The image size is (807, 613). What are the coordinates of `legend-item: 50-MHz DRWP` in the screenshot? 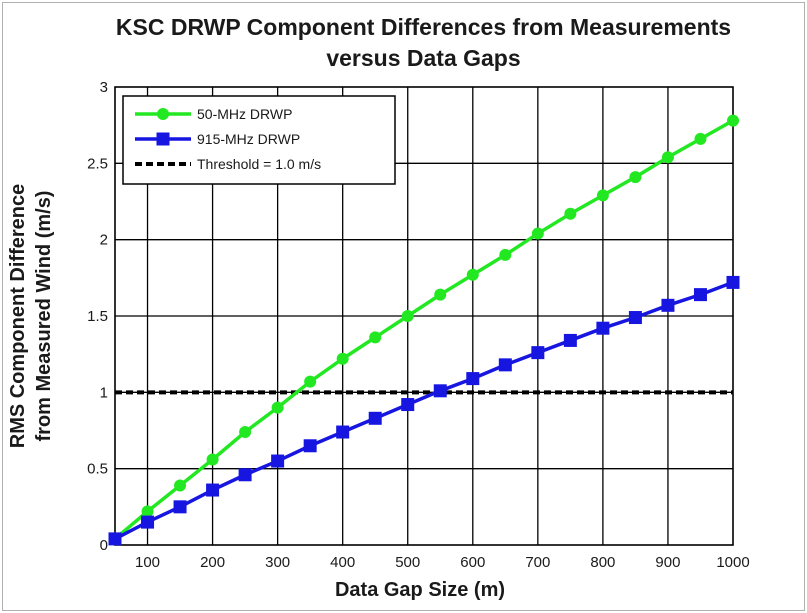 It's located at (213, 114).